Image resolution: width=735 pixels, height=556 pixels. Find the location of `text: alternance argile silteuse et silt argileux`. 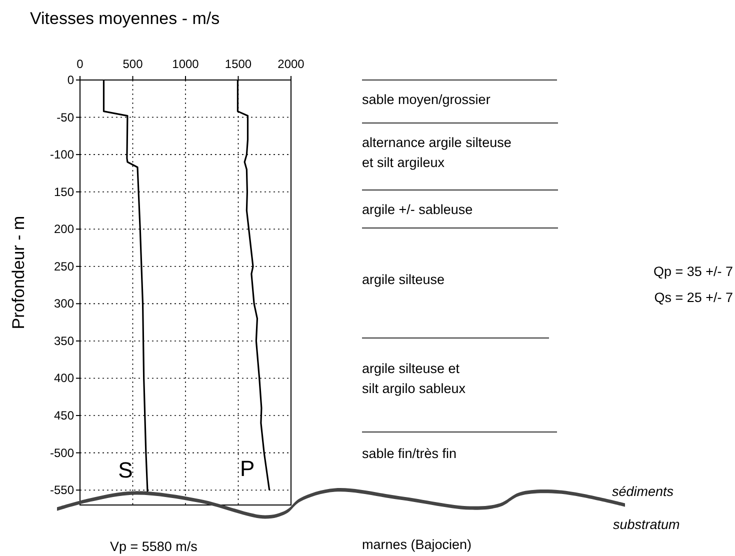

text: alternance argile silteuse et silt argileux is located at coordinates (437, 152).